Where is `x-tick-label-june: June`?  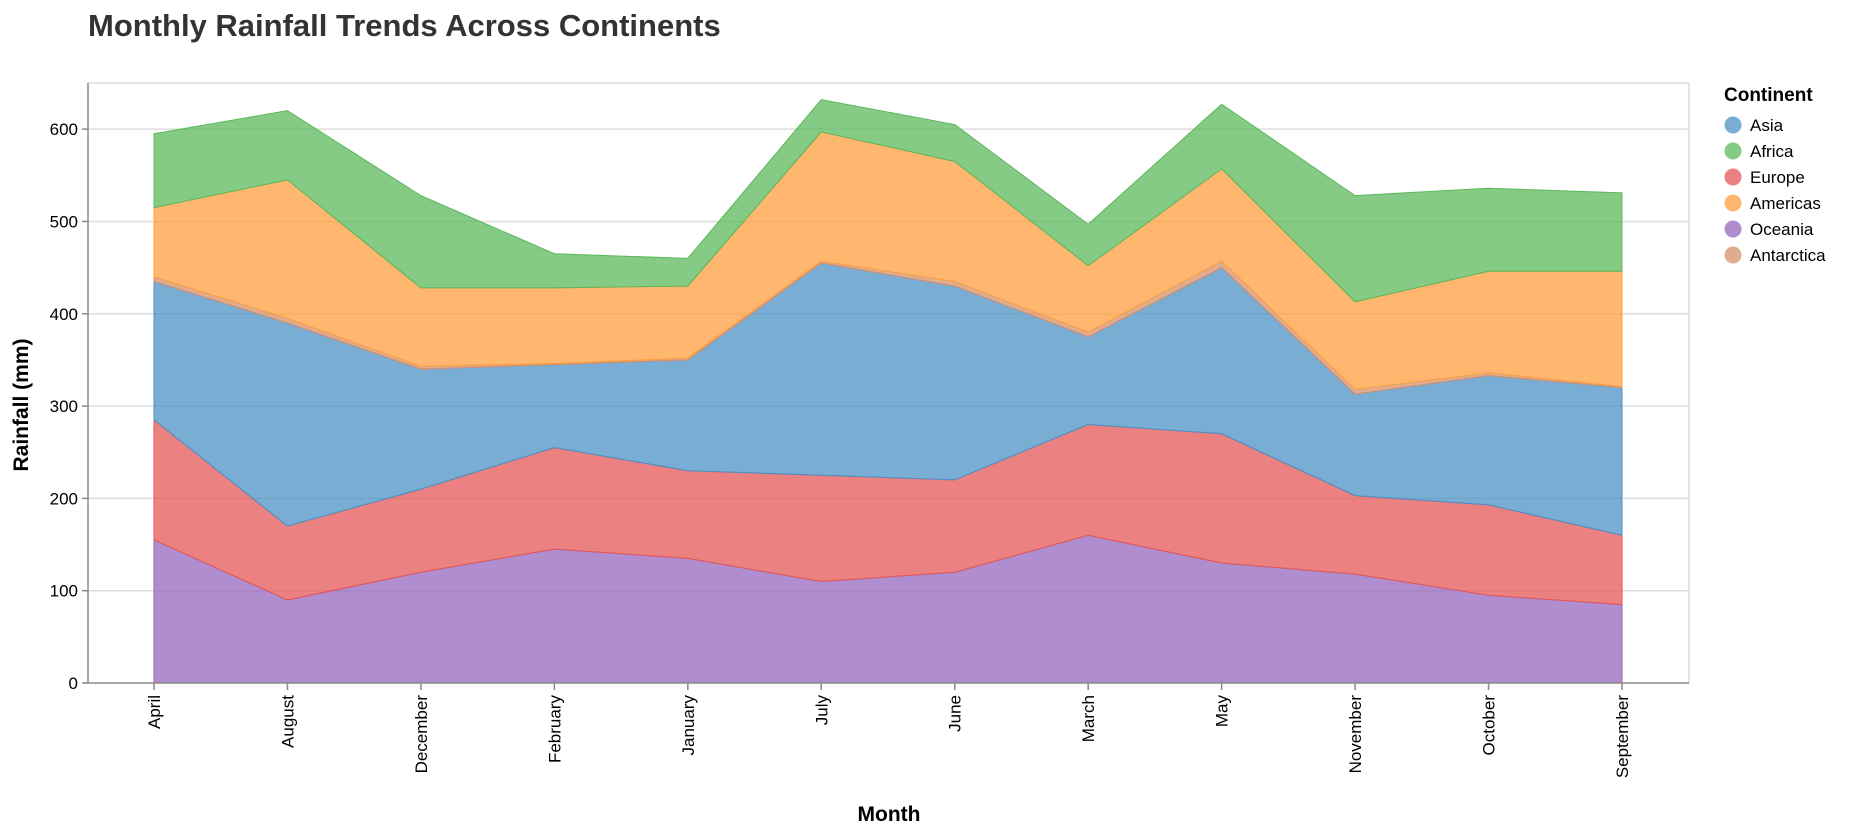 x-tick-label-june: June is located at coordinates (955, 713).